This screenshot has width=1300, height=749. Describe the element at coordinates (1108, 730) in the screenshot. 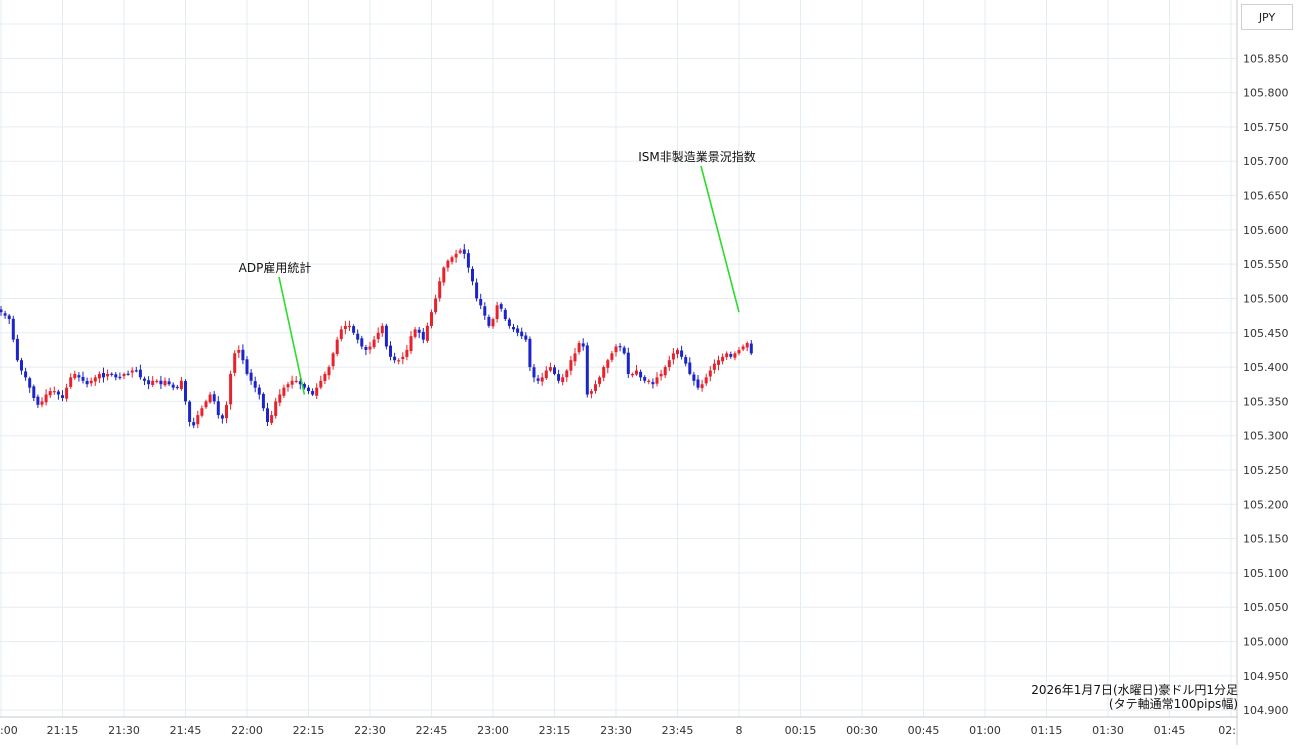

I see `time-tick-label: 01:30` at that location.